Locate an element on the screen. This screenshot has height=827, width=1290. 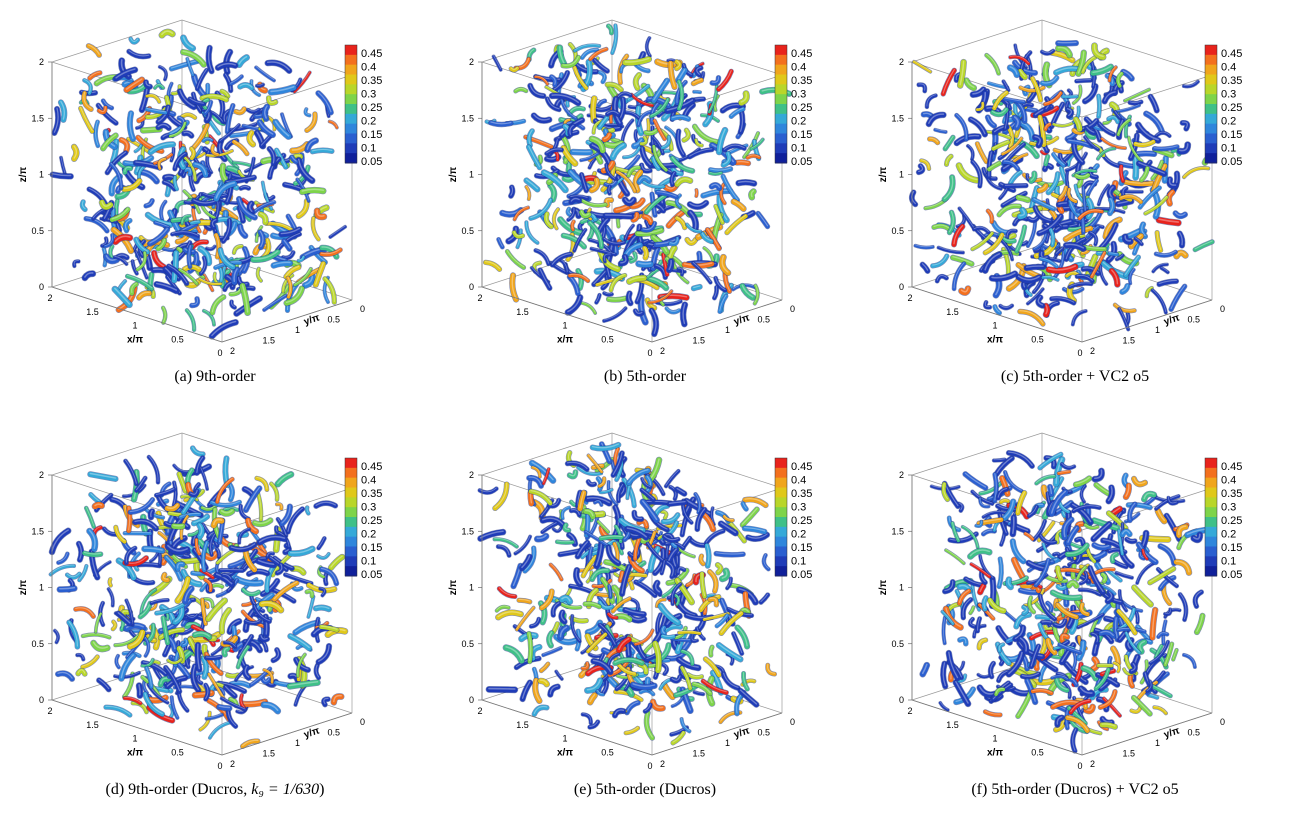
z-tick-label: 2 is located at coordinates (41, 475).